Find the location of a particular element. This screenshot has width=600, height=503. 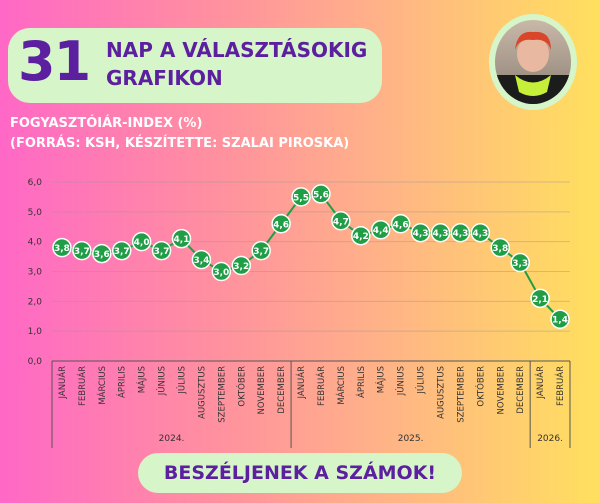

chart-title: FOGYASZTÓIÁR-INDEX (%) is located at coordinates (106, 123).